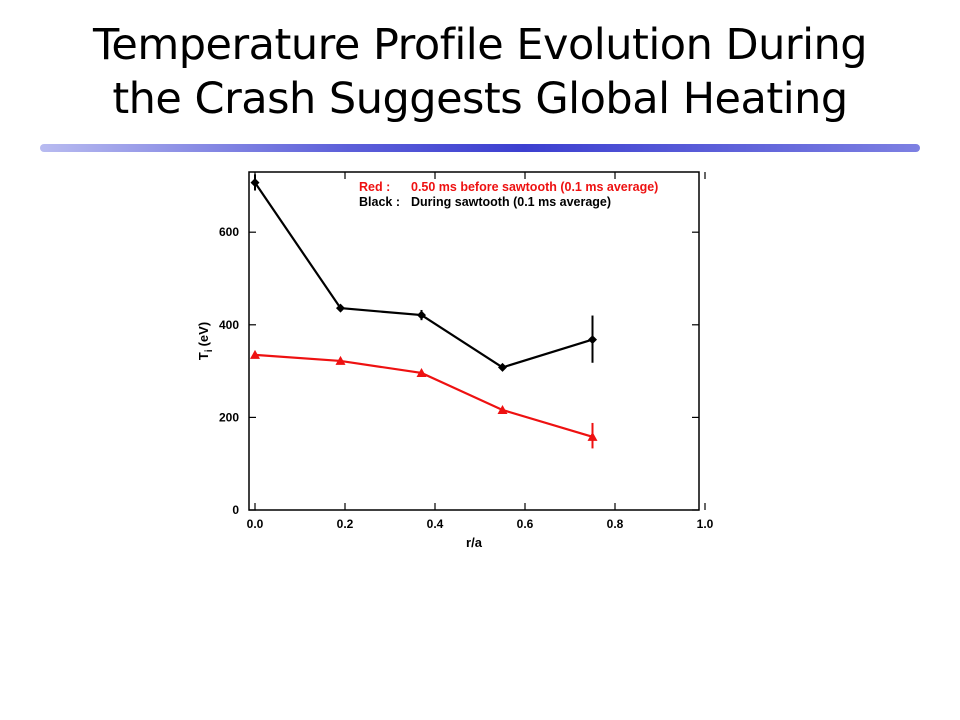  Describe the element at coordinates (615, 524) in the screenshot. I see `x-tick-label: 0.8` at that location.